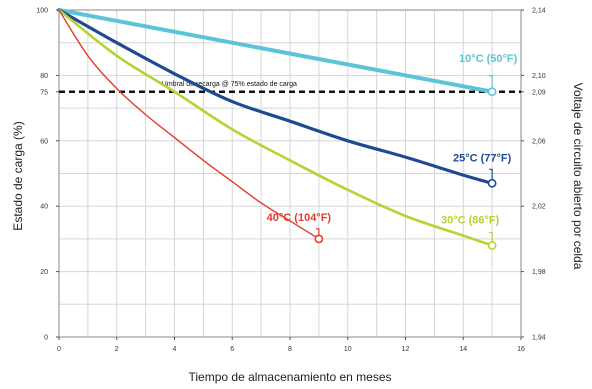 The height and width of the screenshot is (389, 592). What do you see at coordinates (59, 349) in the screenshot?
I see `x-tick-label: 0` at bounding box center [59, 349].